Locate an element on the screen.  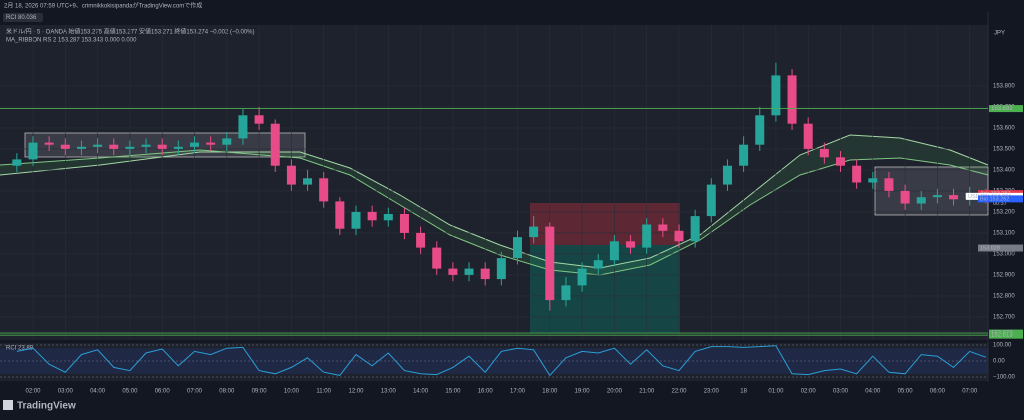
countdown: 00:37 is located at coordinates (1000, 204).